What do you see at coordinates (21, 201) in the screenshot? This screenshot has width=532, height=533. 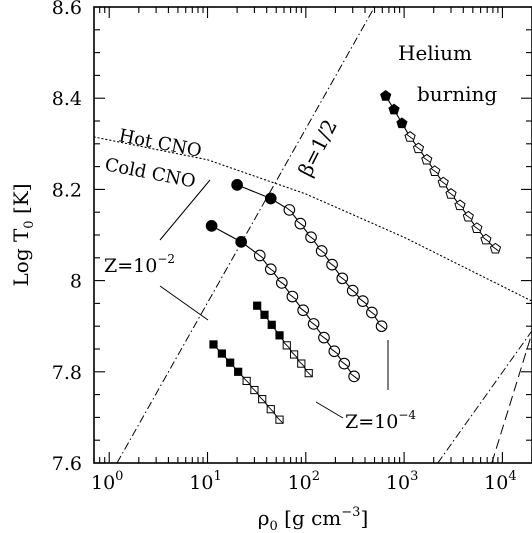 I see `y-axis-label-unit: [K]` at bounding box center [21, 201].